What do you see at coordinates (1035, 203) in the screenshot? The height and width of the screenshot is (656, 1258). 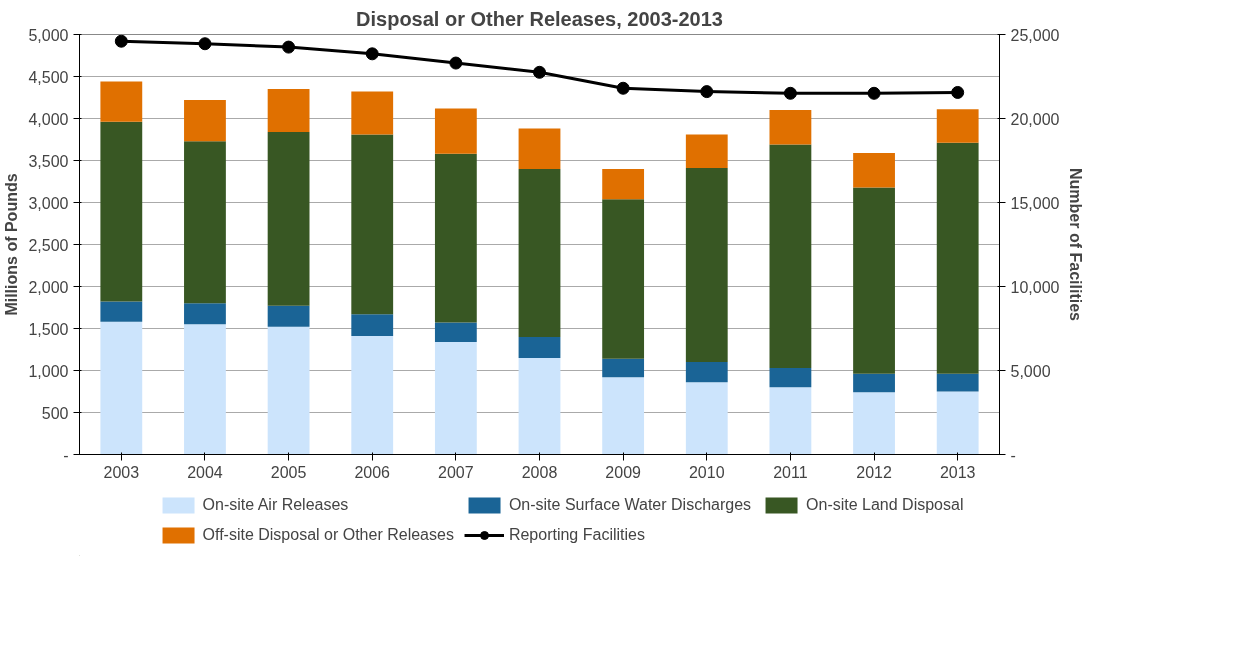 I see `y2-tick-label: 15,000` at bounding box center [1035, 203].